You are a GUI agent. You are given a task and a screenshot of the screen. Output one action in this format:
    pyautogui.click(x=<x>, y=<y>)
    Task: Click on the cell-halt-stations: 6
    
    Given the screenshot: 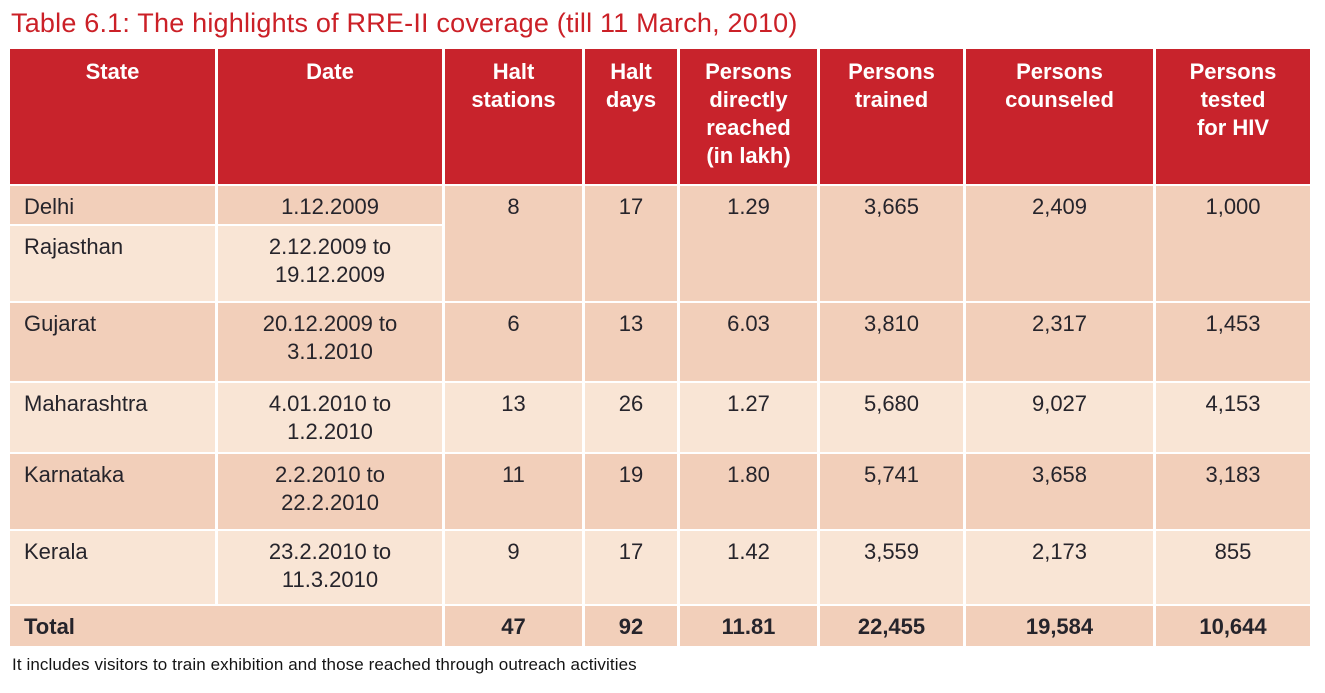 What is the action you would take?
    pyautogui.click(x=515, y=343)
    